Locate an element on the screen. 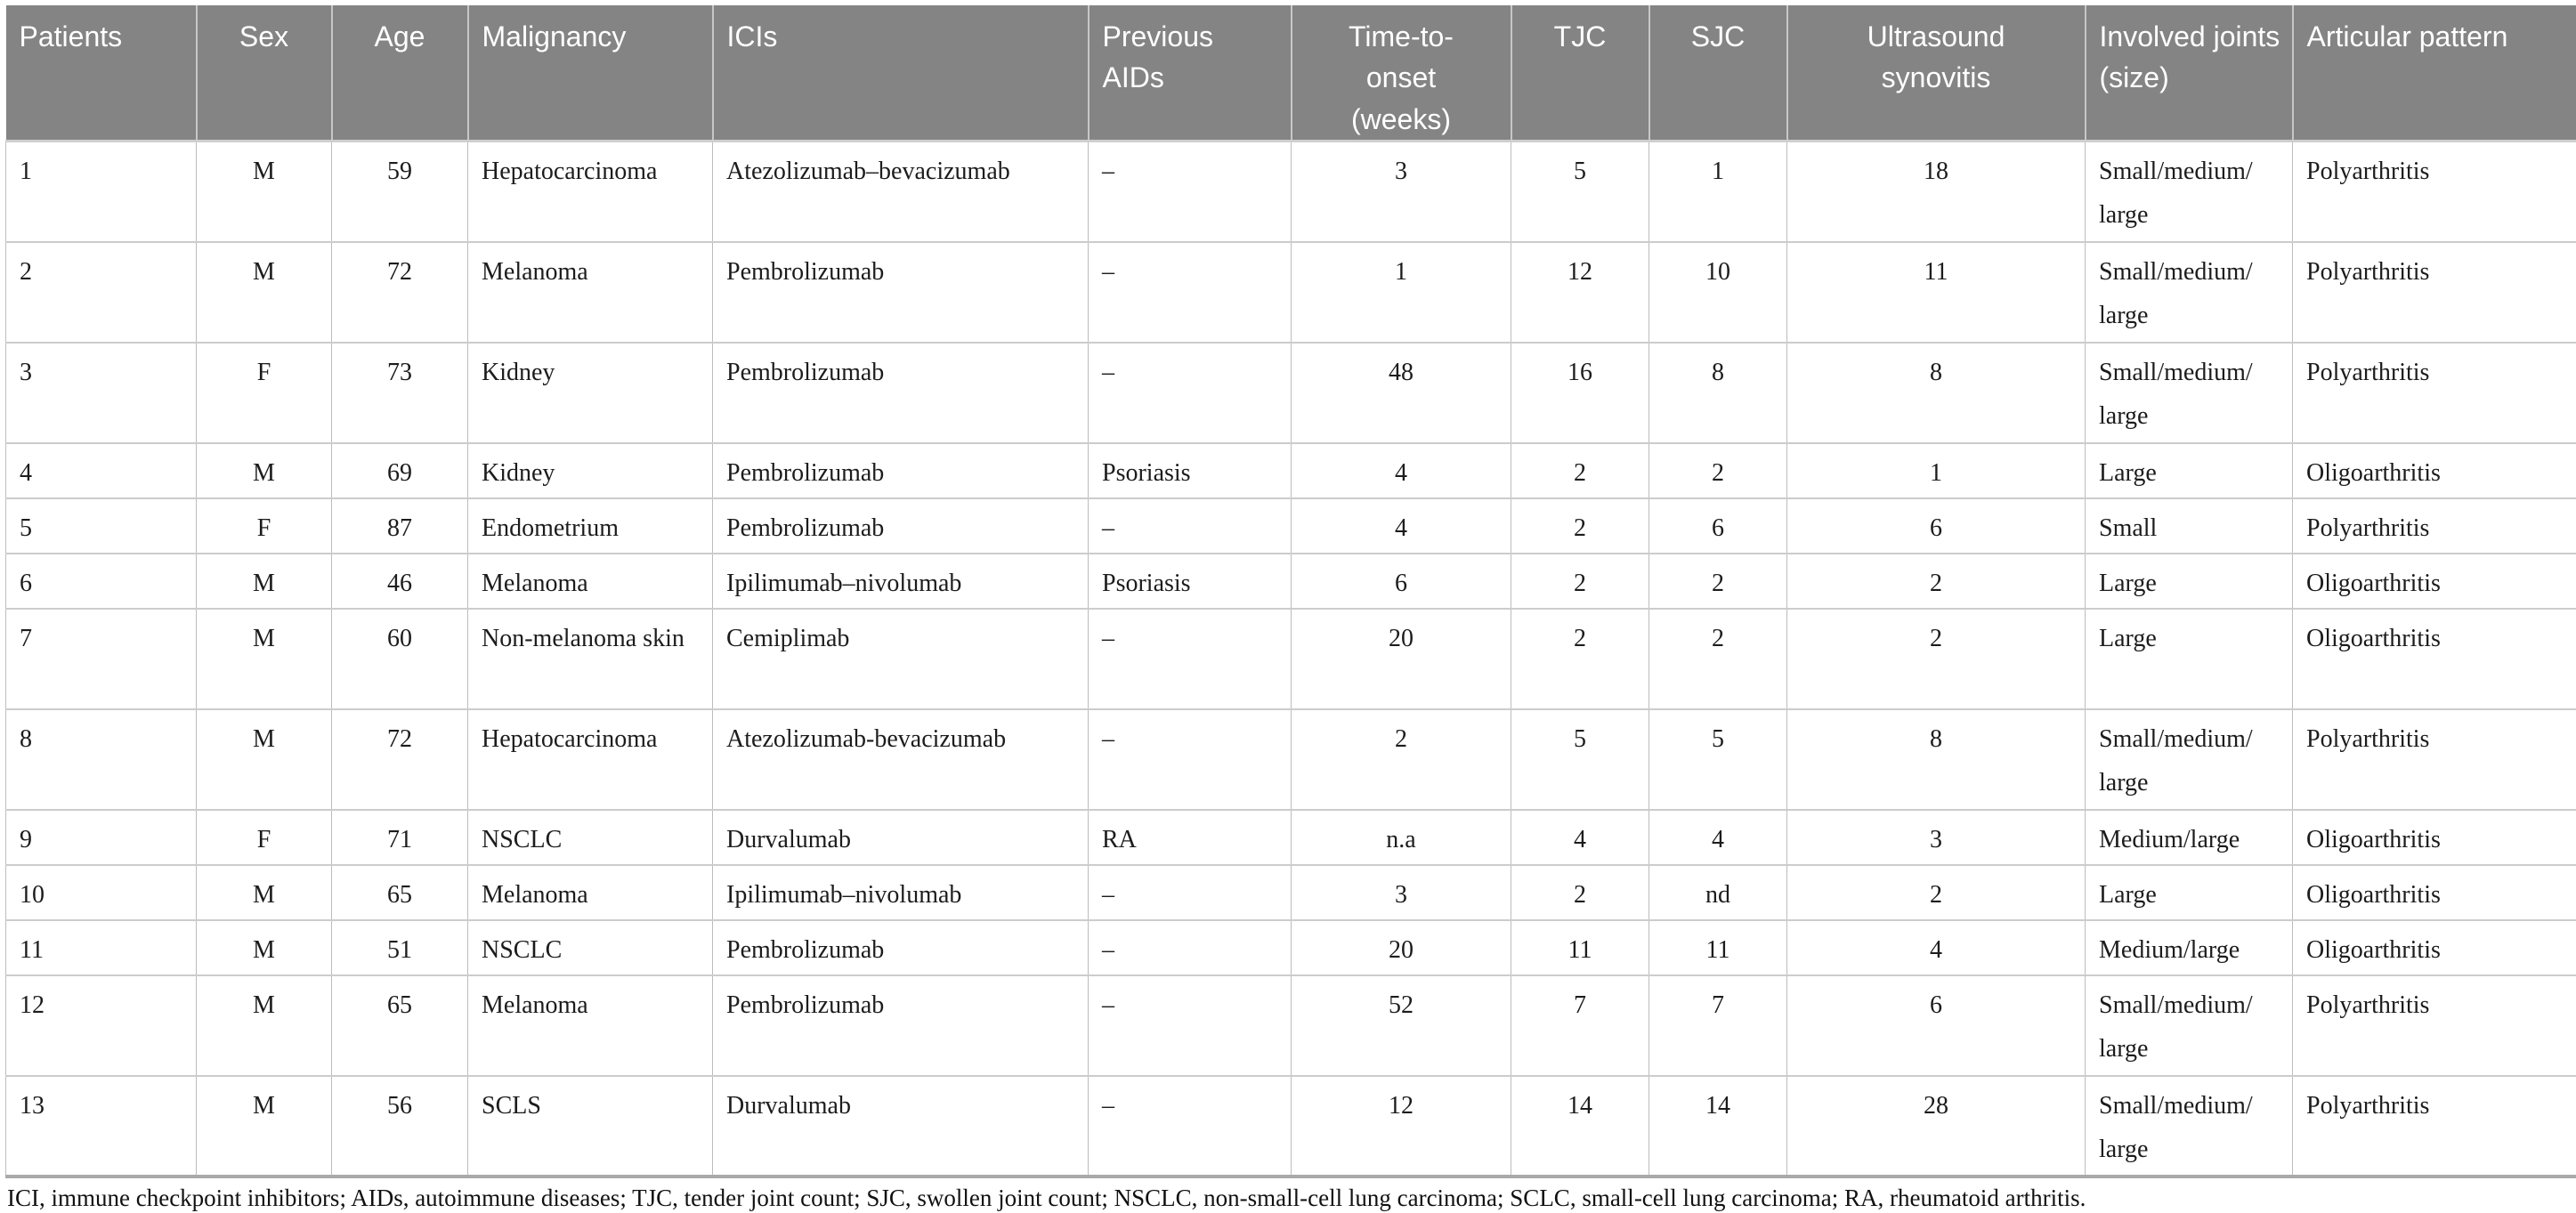 The image size is (2576, 1213). table-cell-previous-aids: Psoriasis is located at coordinates (1191, 471).